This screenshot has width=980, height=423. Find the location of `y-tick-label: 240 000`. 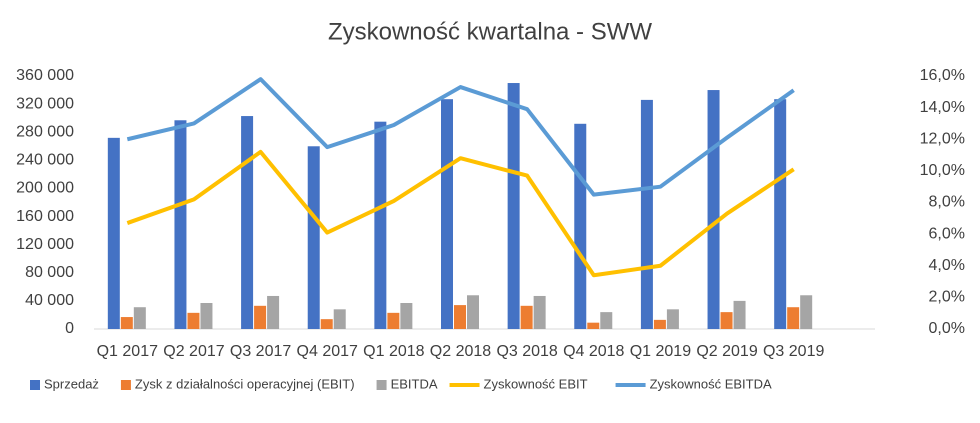

y-tick-label: 240 000 is located at coordinates (45, 160).